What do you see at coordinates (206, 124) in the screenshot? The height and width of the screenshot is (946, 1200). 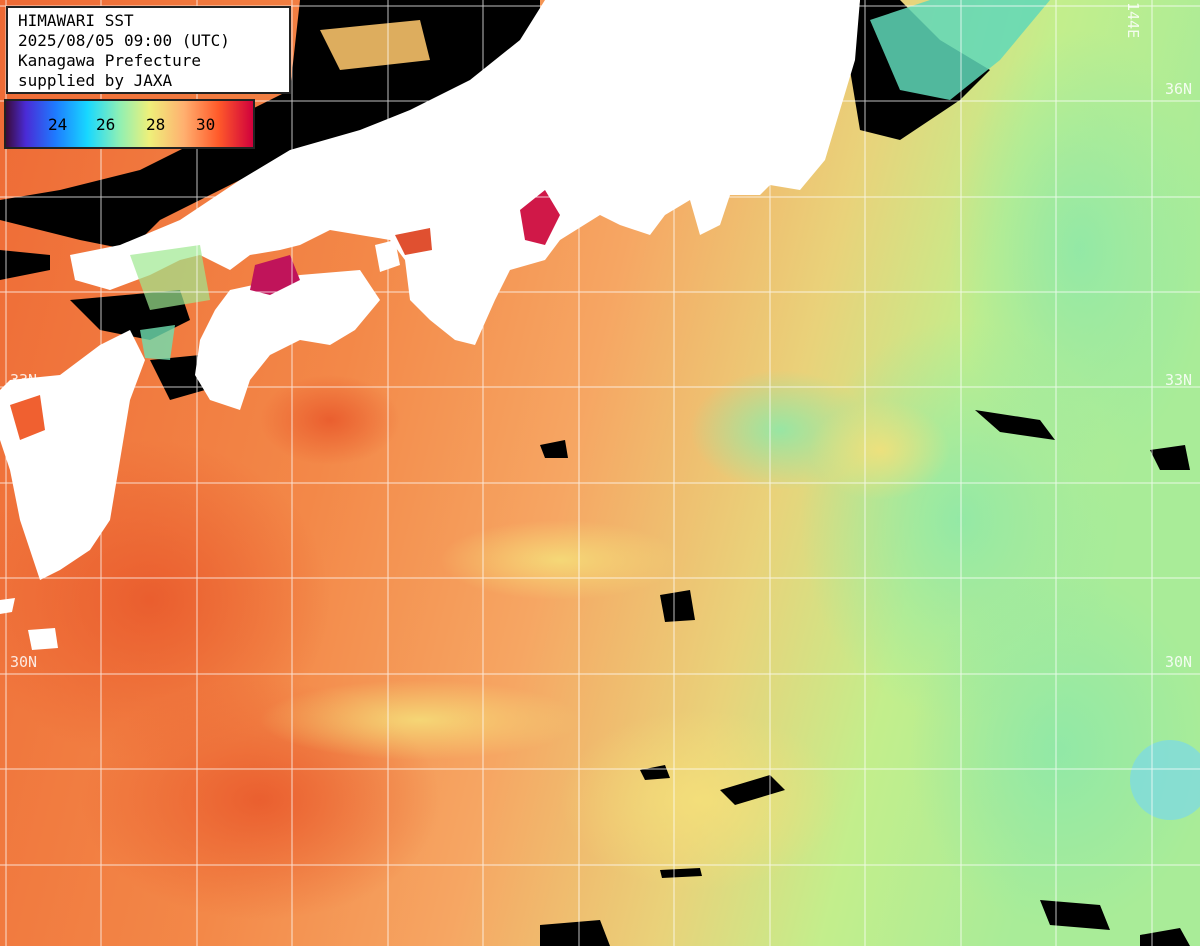 I see `legend-tick-30: 30` at bounding box center [206, 124].